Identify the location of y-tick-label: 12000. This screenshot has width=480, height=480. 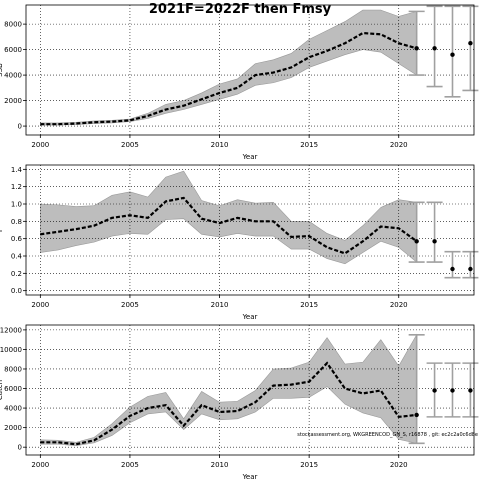
(11, 330).